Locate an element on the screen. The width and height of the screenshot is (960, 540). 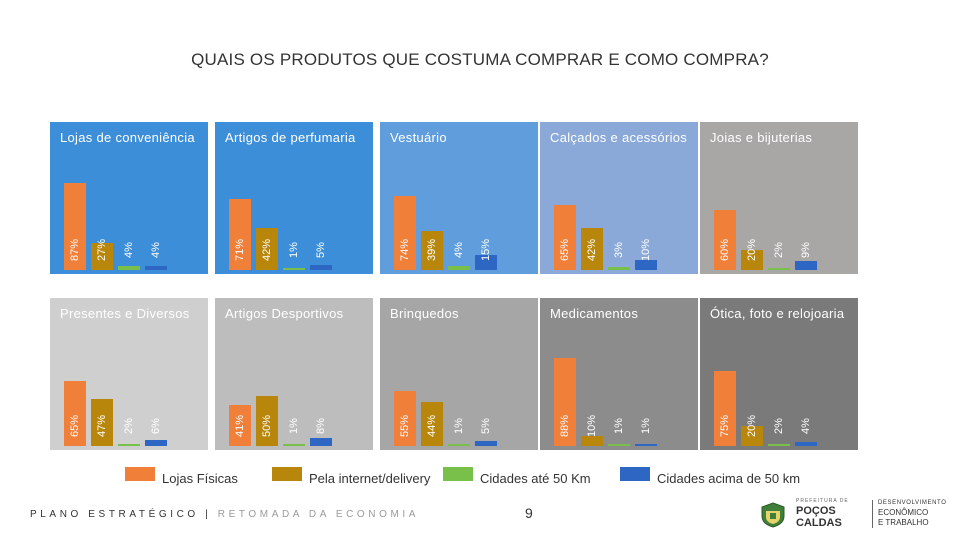
data-label: 65% is located at coordinates (75, 426).